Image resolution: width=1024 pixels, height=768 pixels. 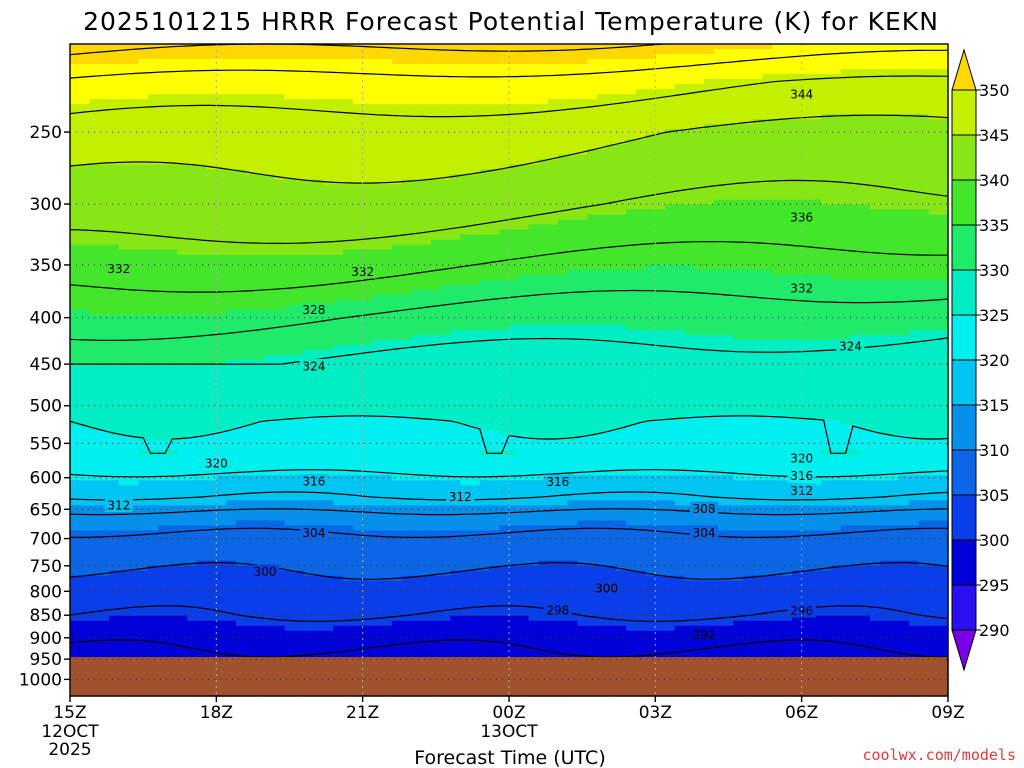 What do you see at coordinates (46, 510) in the screenshot?
I see `y-tick-label: 650` at bounding box center [46, 510].